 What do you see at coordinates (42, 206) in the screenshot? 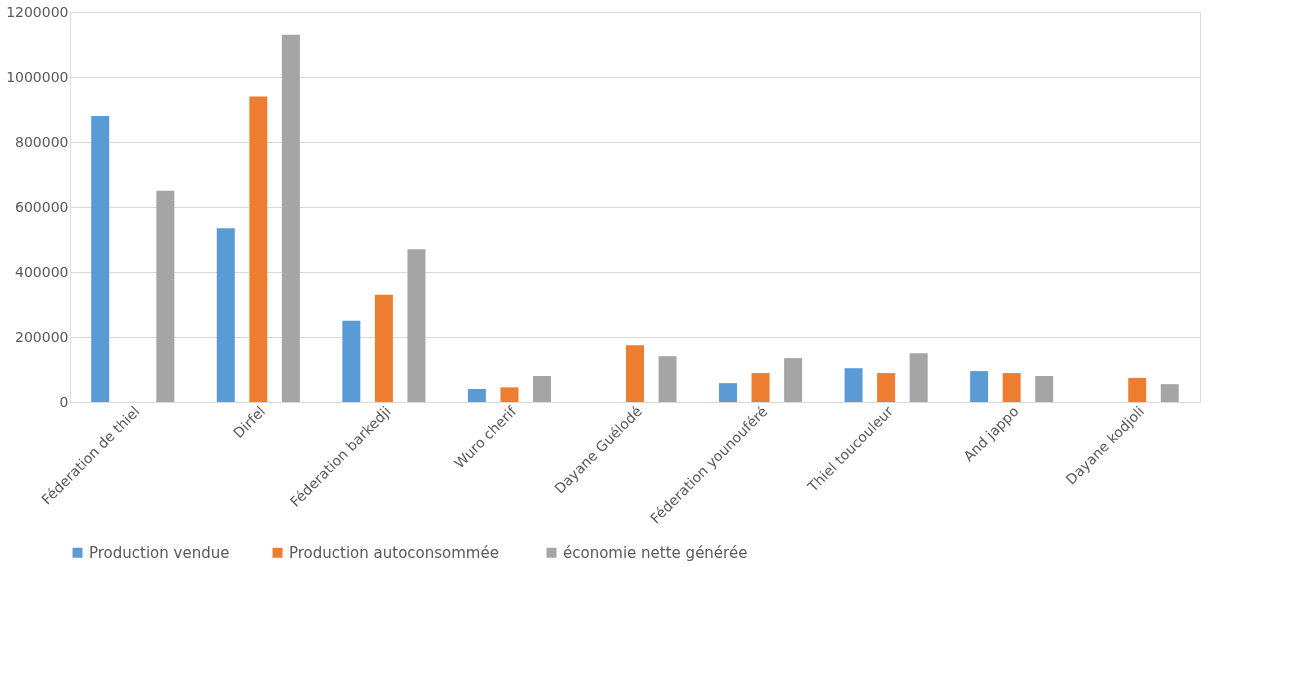
I see `y-tick-label: 600000` at bounding box center [42, 206].